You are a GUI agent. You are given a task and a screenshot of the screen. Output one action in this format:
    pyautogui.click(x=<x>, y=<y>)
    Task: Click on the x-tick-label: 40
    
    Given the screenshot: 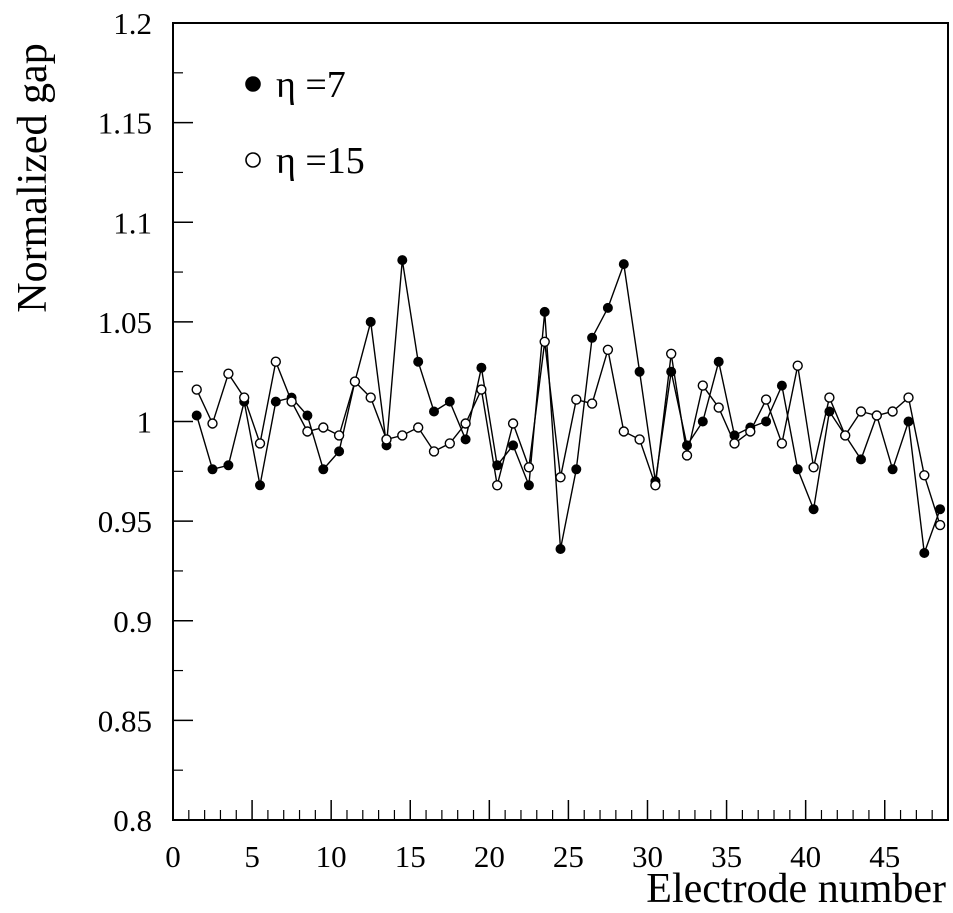 What is the action you would take?
    pyautogui.click(x=805, y=856)
    